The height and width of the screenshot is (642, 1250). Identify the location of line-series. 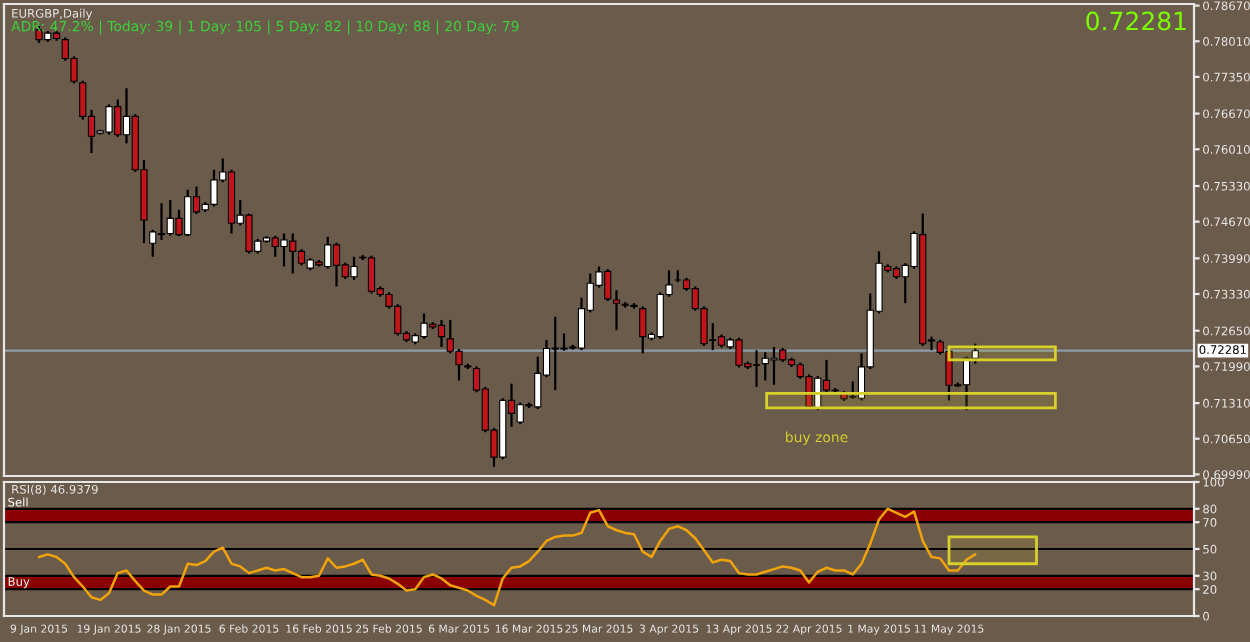
(507, 557).